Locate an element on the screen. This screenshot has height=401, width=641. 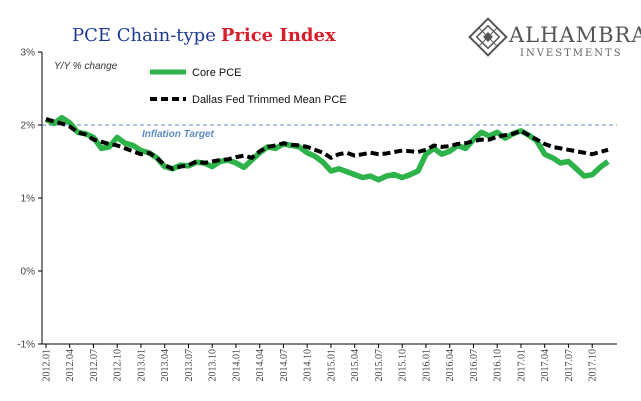
x-tick-label: 2015.04 is located at coordinates (355, 365).